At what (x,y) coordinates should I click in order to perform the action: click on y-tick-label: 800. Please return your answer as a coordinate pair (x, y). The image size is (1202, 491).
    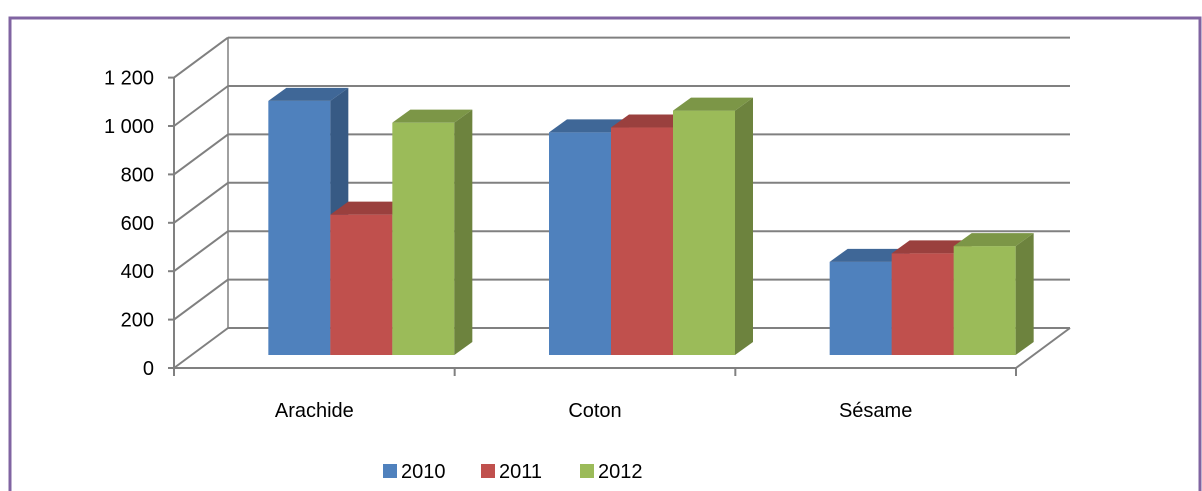
    Looking at the image, I should click on (137, 175).